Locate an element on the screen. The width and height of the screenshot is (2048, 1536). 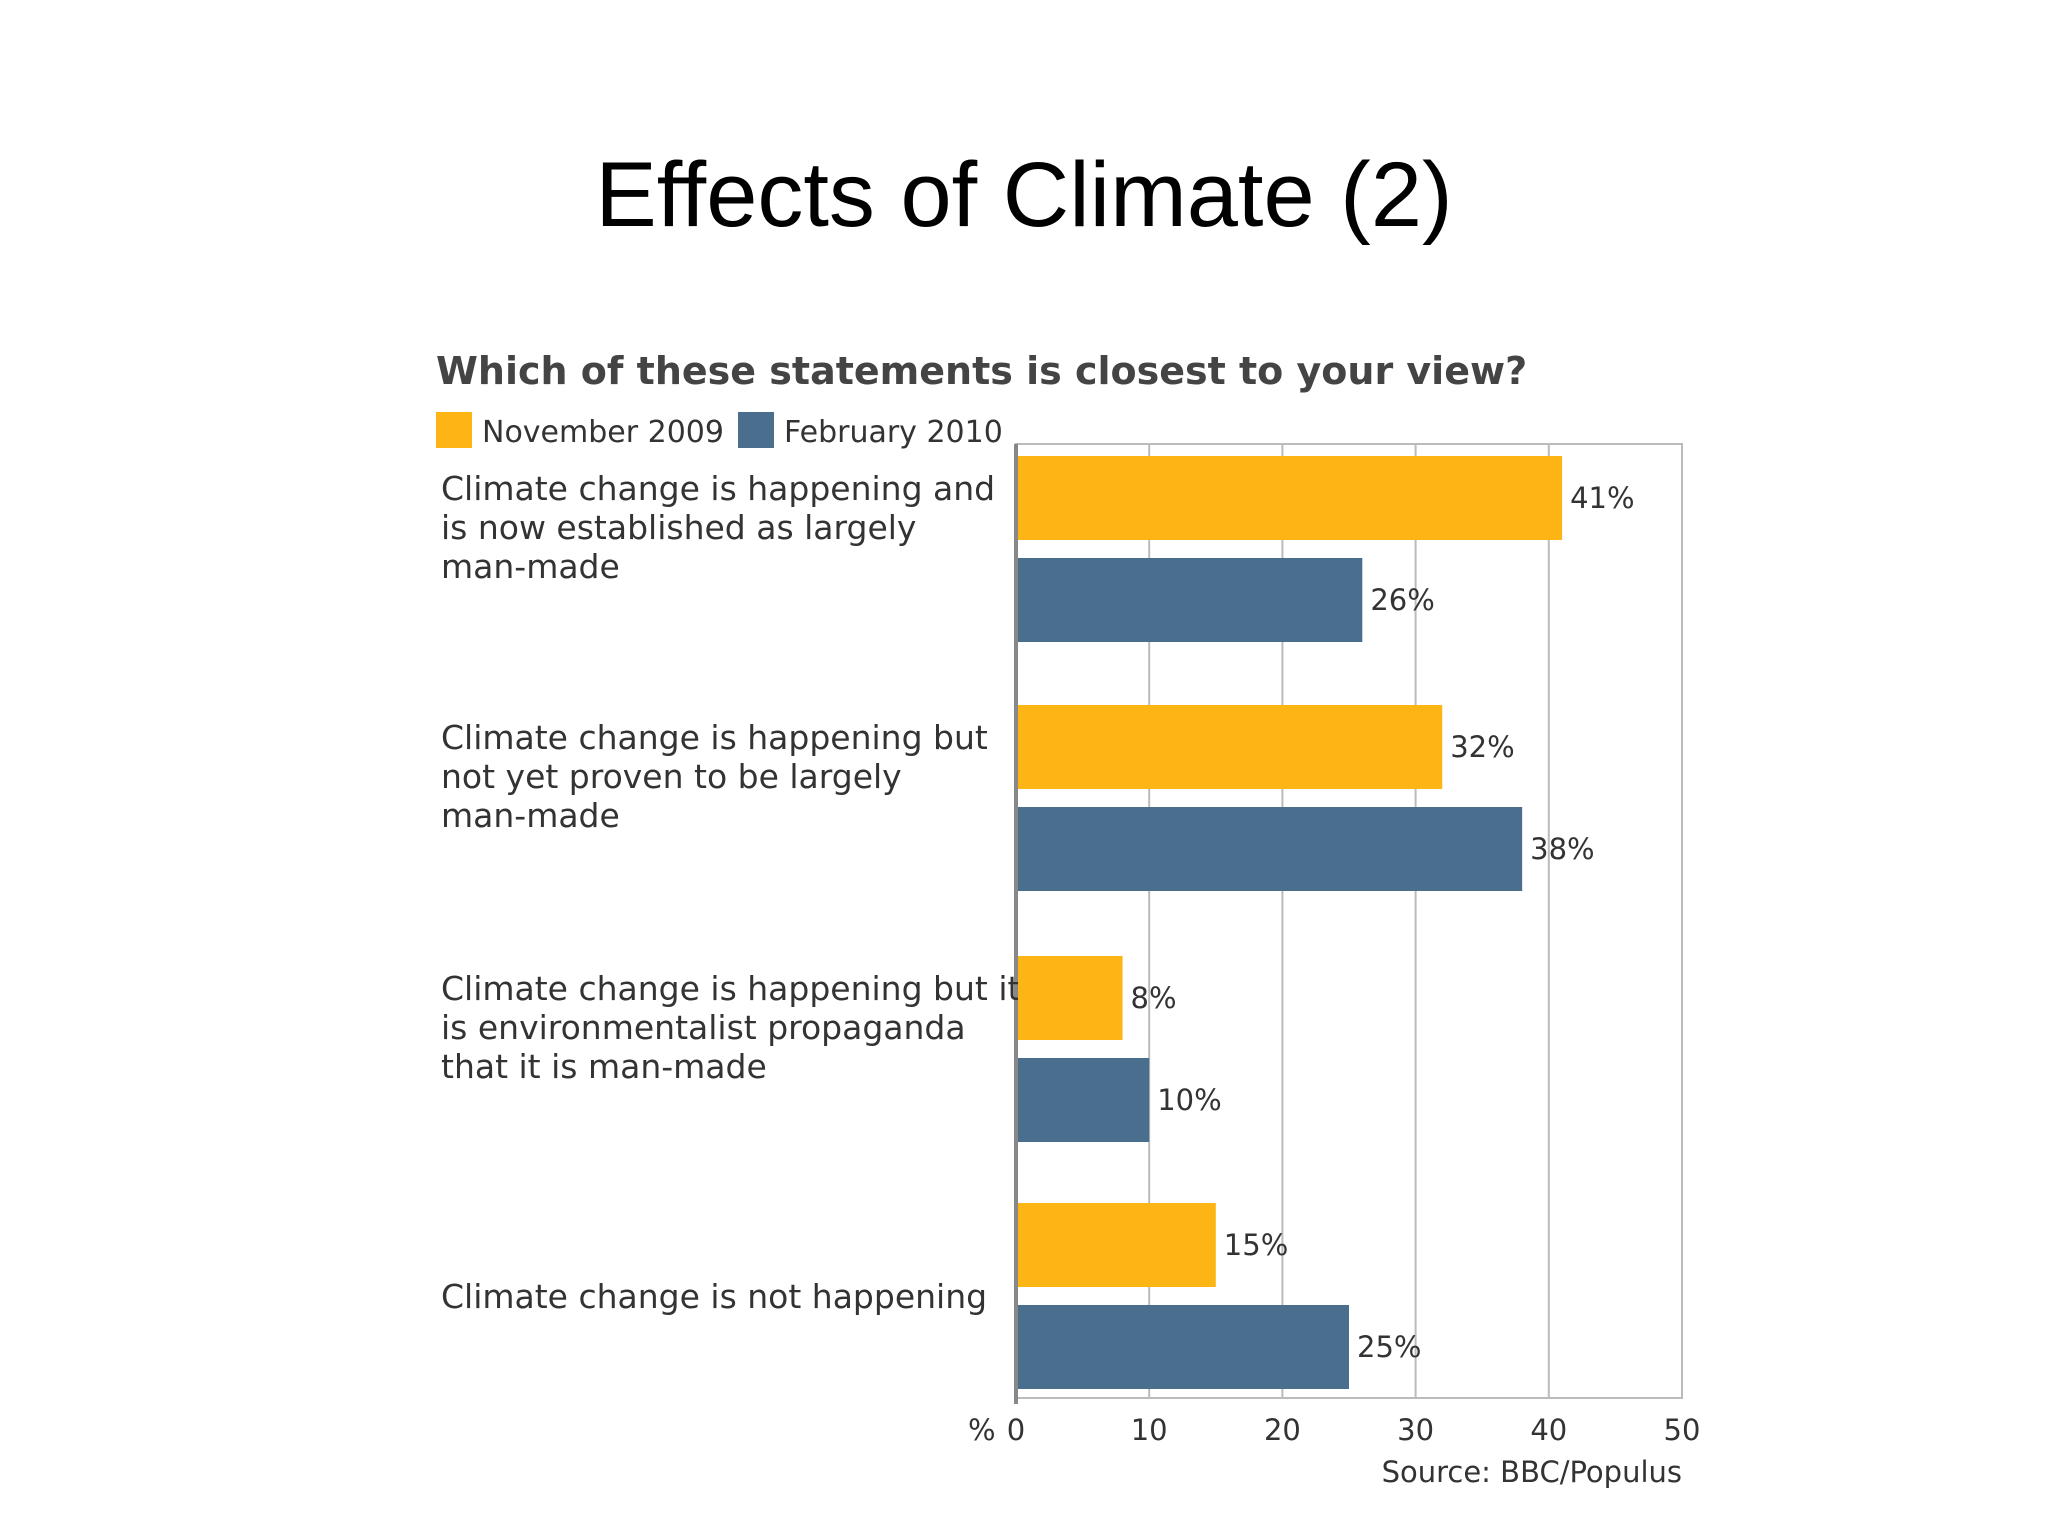
category-label-line: Climate change is happening but is located at coordinates (714, 737).